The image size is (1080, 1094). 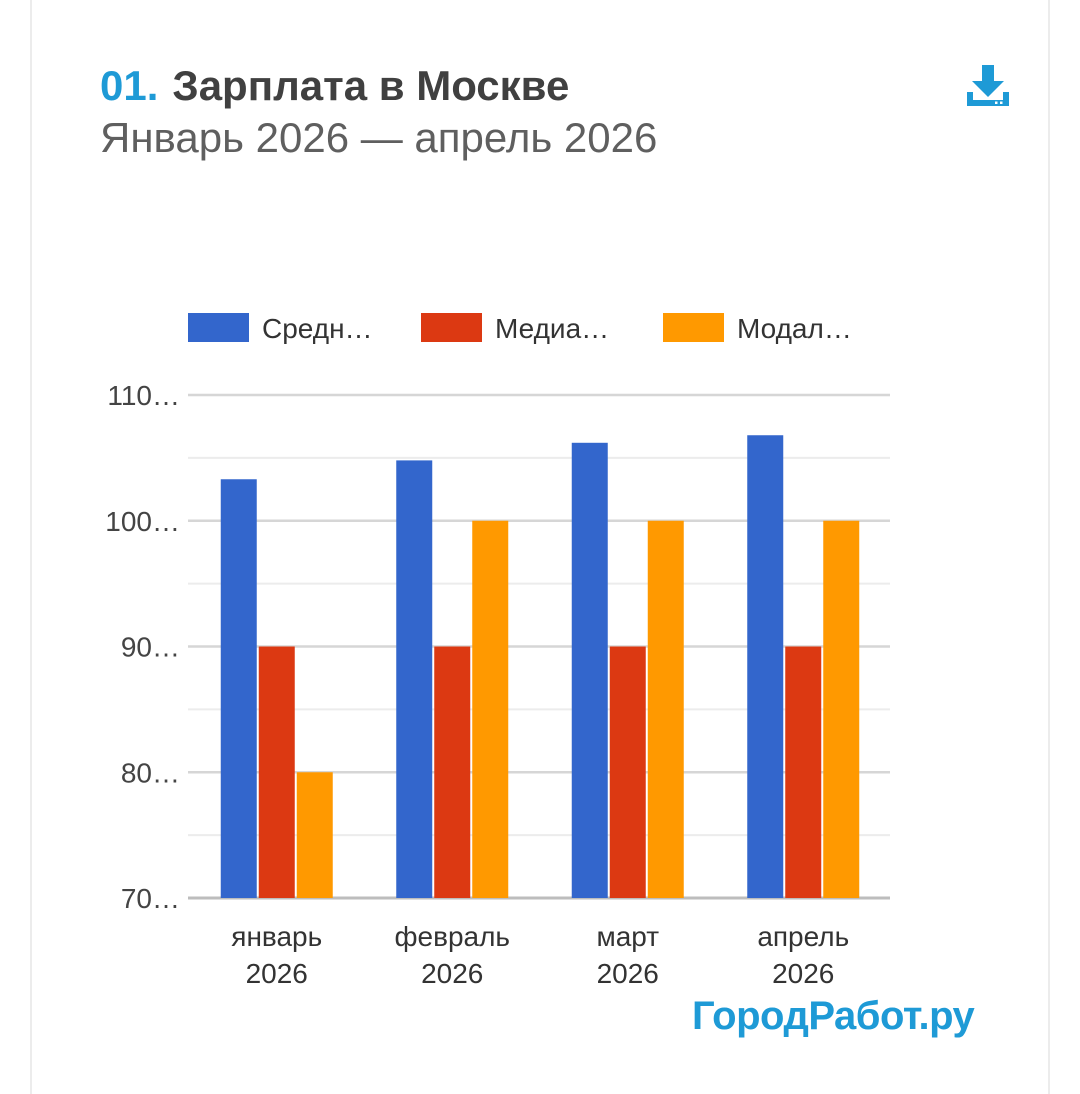 I want to click on download-icon, so click(x=988, y=85).